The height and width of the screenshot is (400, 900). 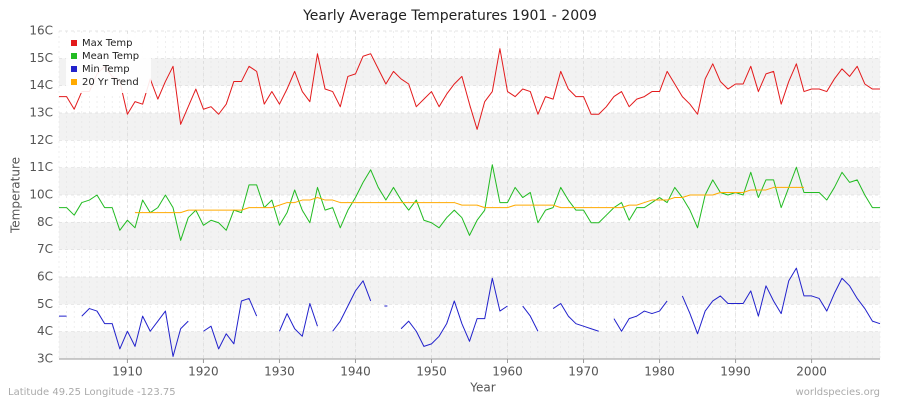 What do you see at coordinates (583, 372) in the screenshot?
I see `x-tick-label: 1970` at bounding box center [583, 372].